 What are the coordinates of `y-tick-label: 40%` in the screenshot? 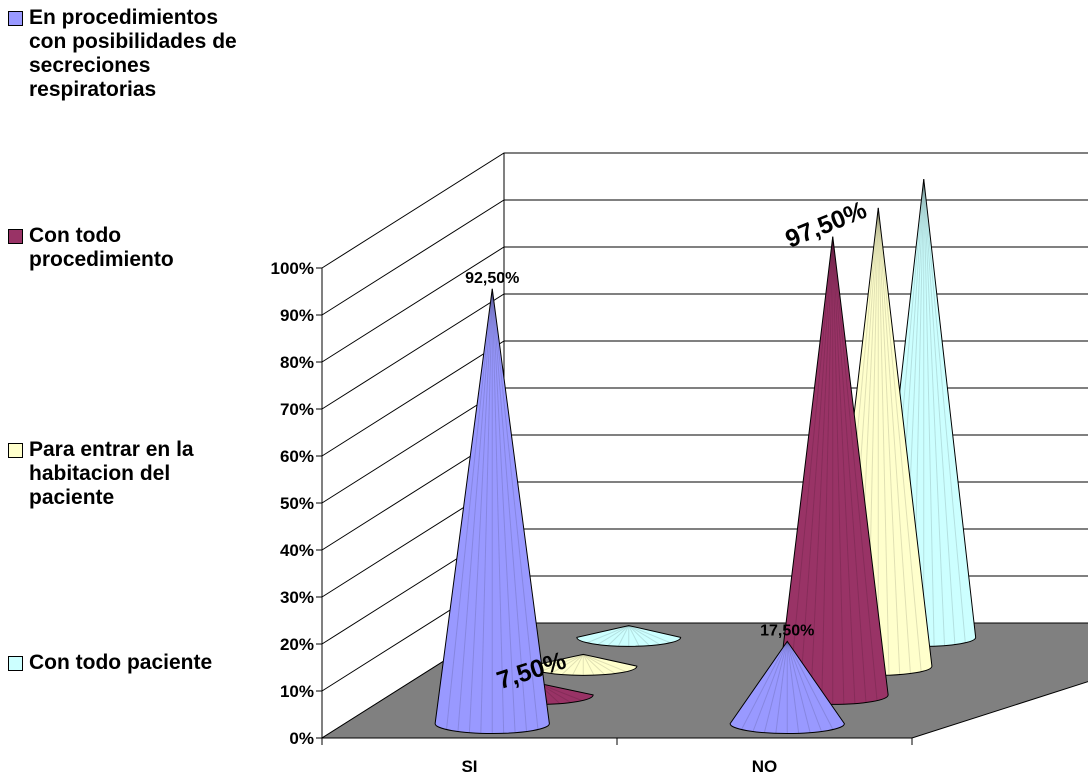 It's located at (297, 550).